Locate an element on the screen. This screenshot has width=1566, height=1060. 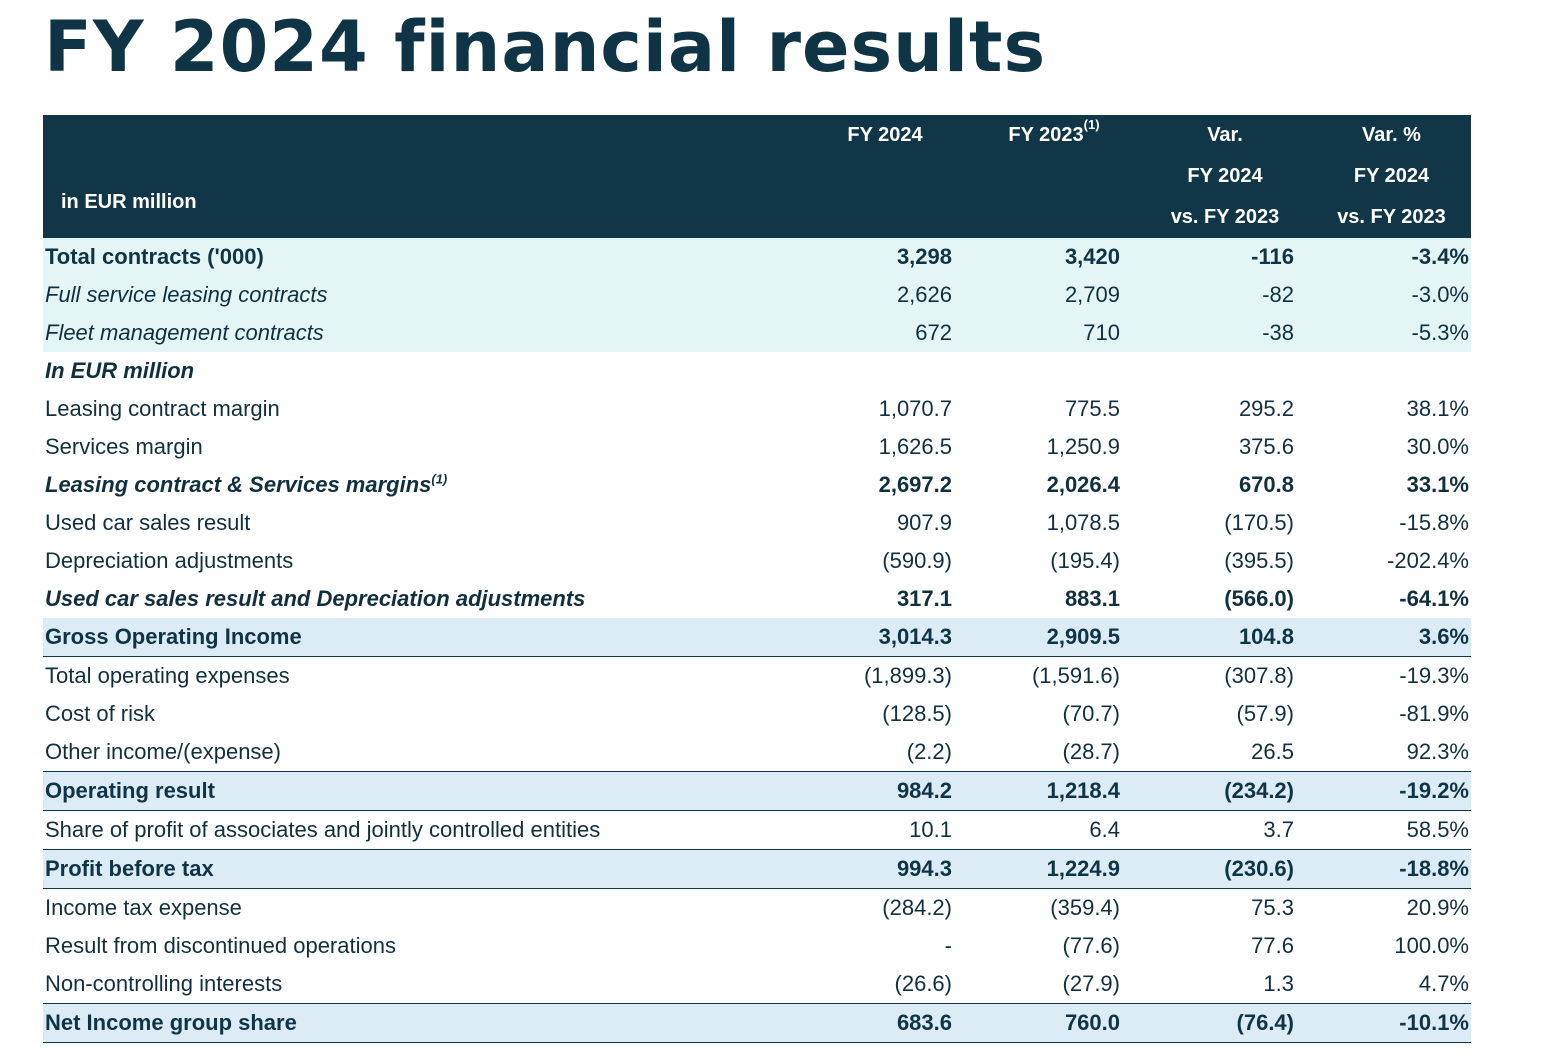
col-fy2023-label: FY 2023 is located at coordinates (1046, 135).